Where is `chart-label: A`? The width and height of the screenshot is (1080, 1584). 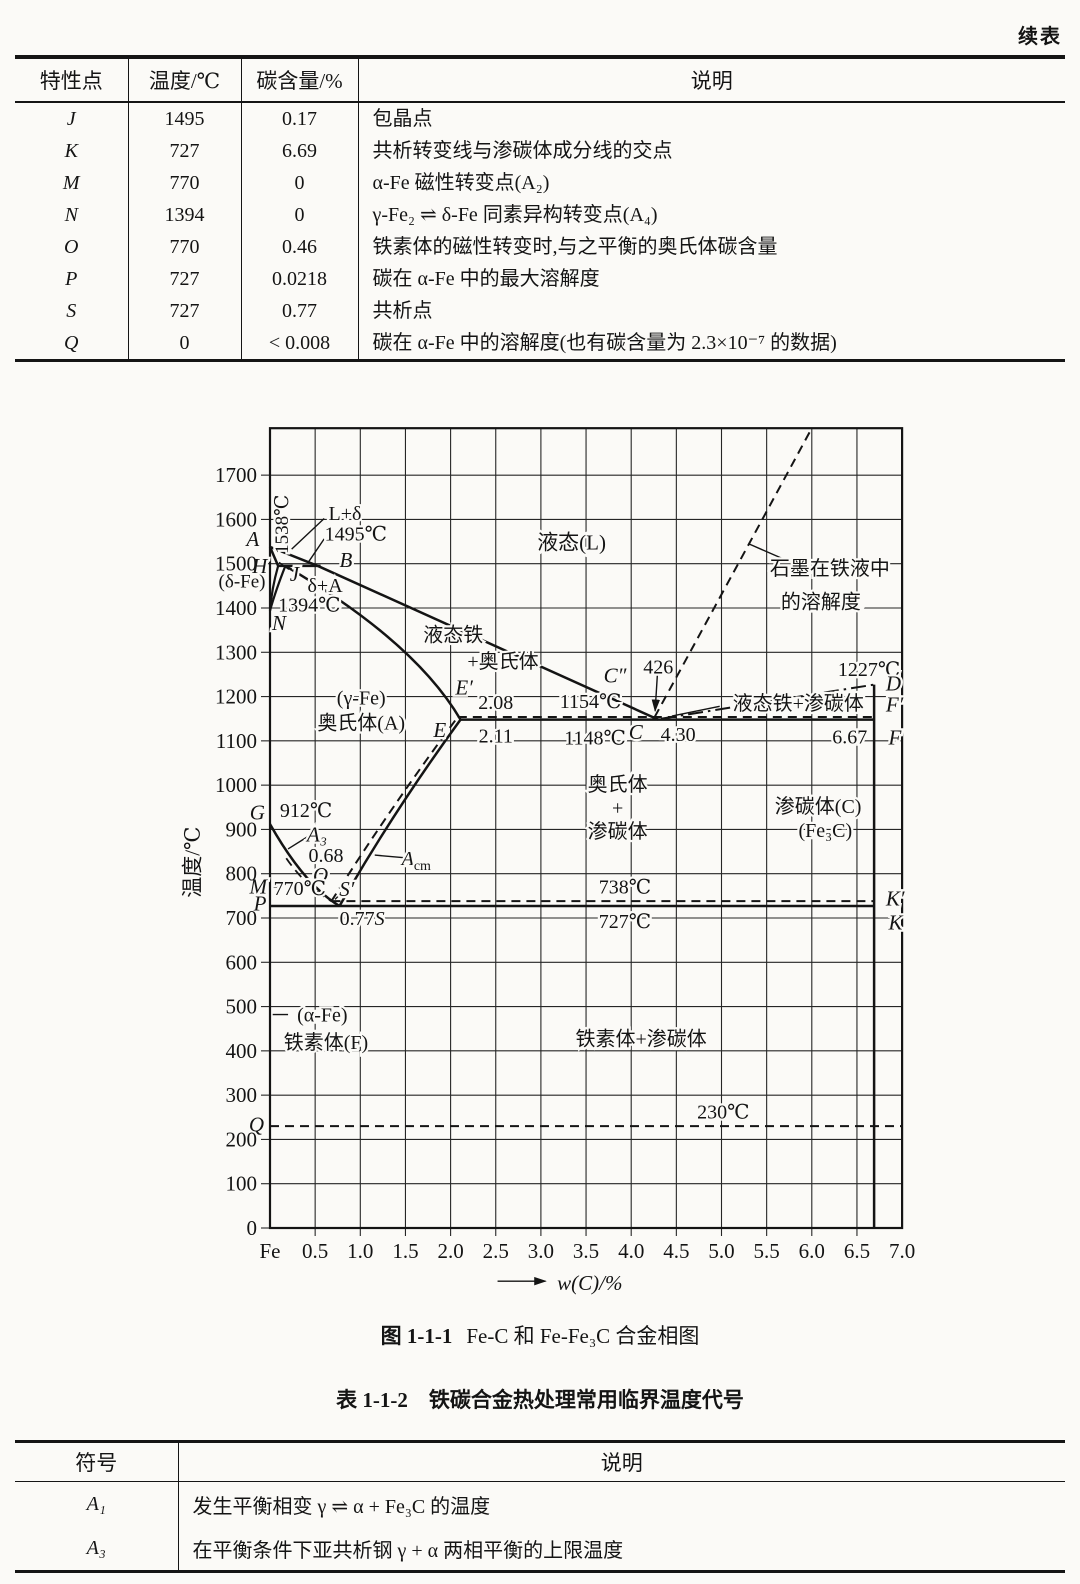
chart-label: A is located at coordinates (251, 539).